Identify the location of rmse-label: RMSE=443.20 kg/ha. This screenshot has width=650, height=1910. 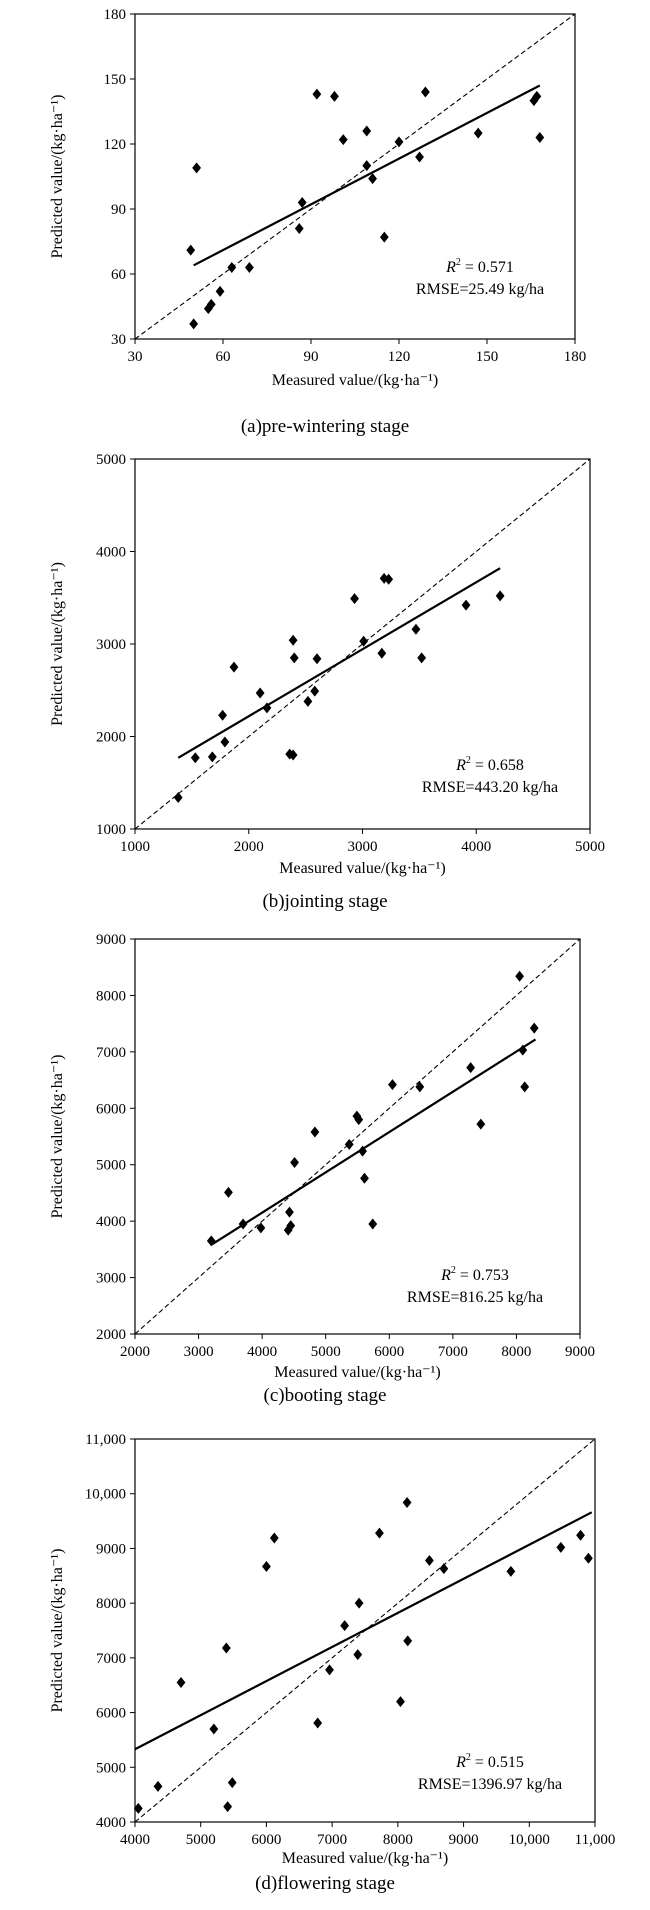
(490, 787).